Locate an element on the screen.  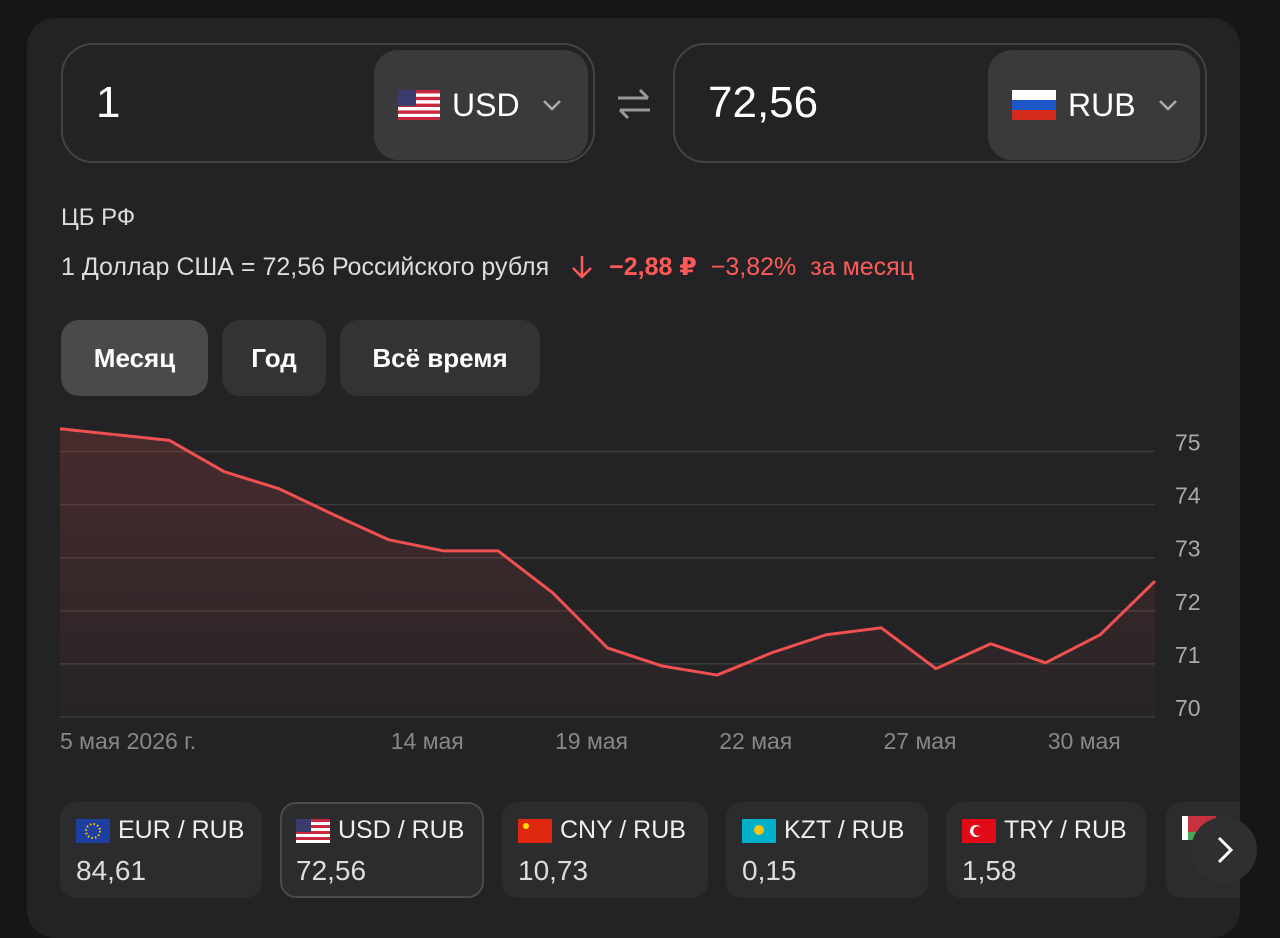
next-button is located at coordinates (1224, 850).